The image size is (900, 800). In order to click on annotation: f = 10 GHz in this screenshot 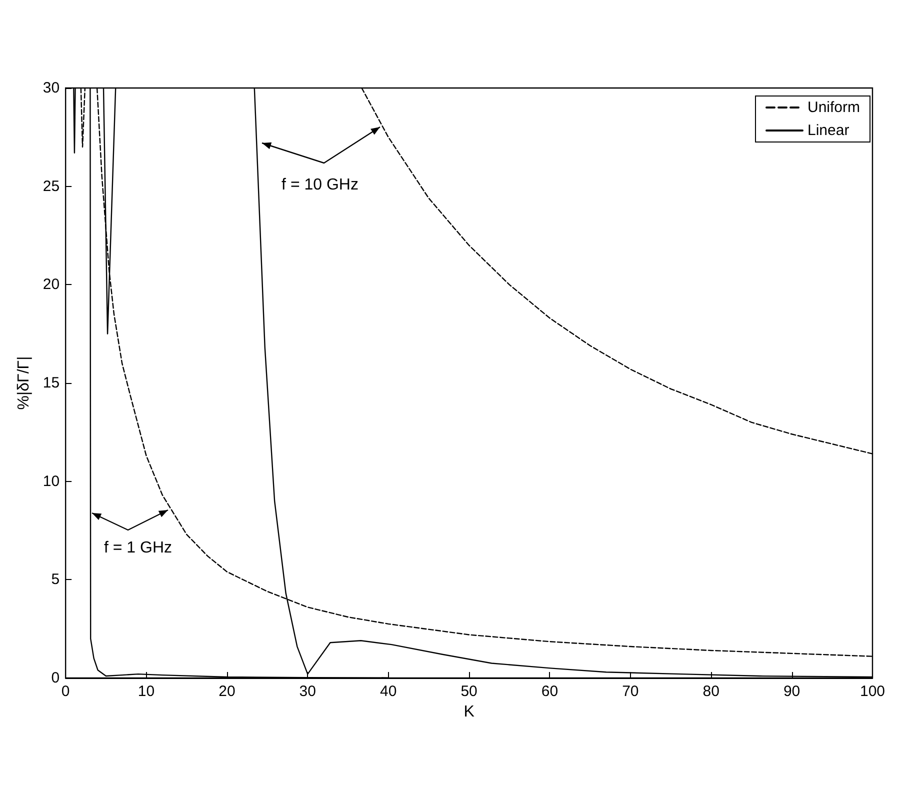, I will do `click(320, 185)`.